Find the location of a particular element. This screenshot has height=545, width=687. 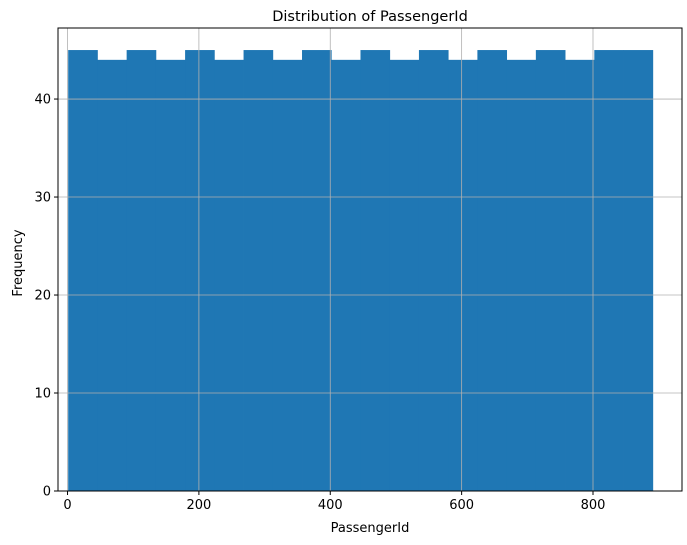

chart-title: Distribution of PassengerId is located at coordinates (370, 17).